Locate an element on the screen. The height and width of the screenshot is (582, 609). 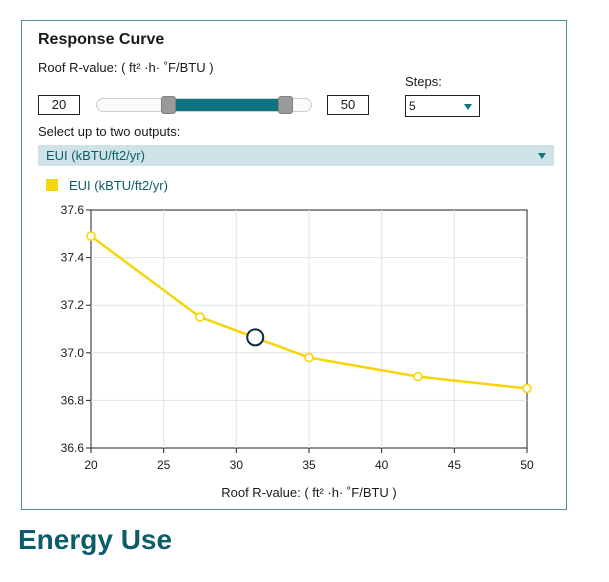
range-min-input: 20 is located at coordinates (59, 105).